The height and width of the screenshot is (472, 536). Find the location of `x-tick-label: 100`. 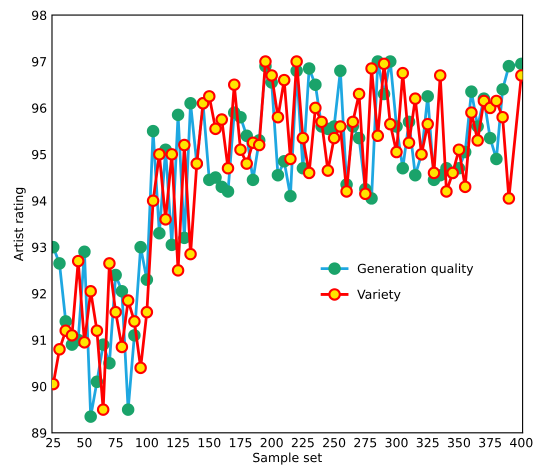

x-tick-label: 100 is located at coordinates (147, 443).